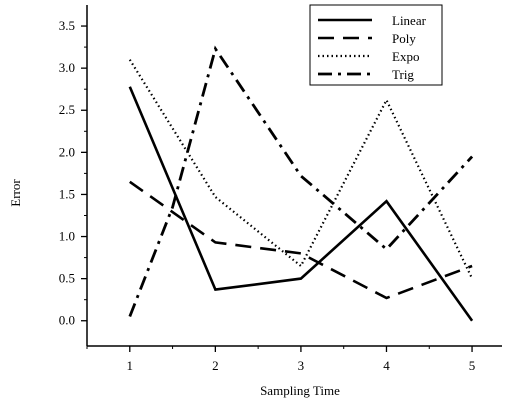  What do you see at coordinates (404, 38) in the screenshot?
I see `legend-label-poly: Poly` at bounding box center [404, 38].